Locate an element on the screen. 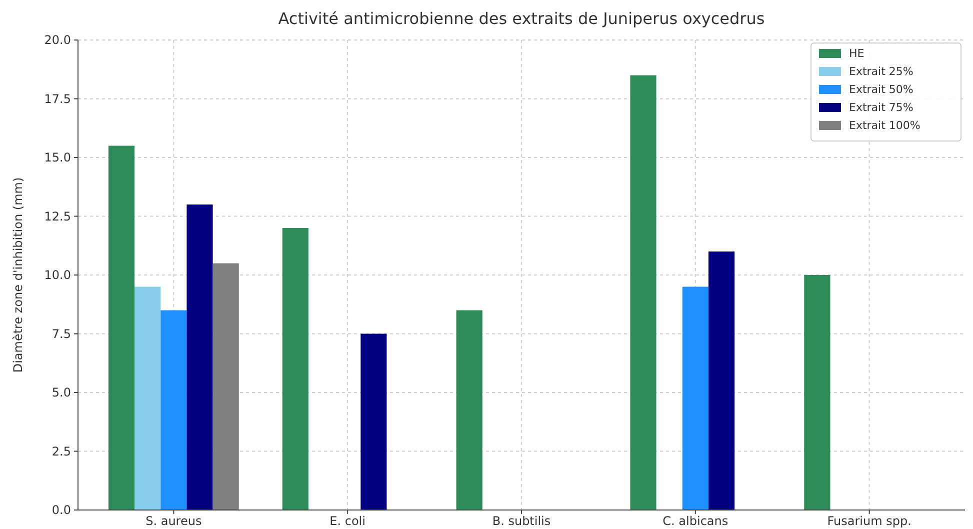 This screenshot has height=529, width=973. x-tick-label: C. albicans is located at coordinates (695, 521).